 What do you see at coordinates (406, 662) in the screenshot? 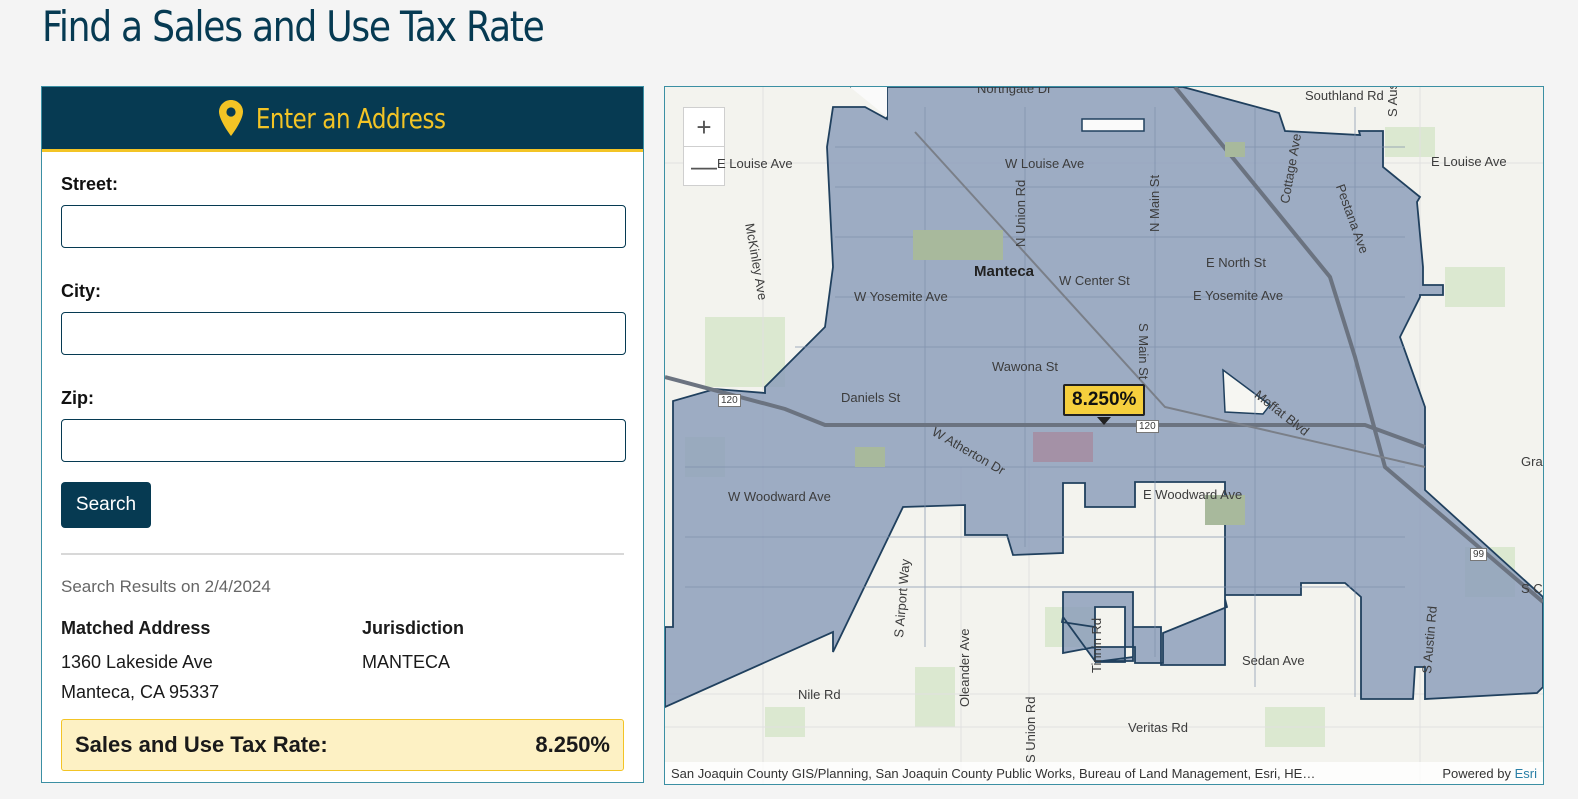
I see `jurisdiction-value: MANTECA` at bounding box center [406, 662].